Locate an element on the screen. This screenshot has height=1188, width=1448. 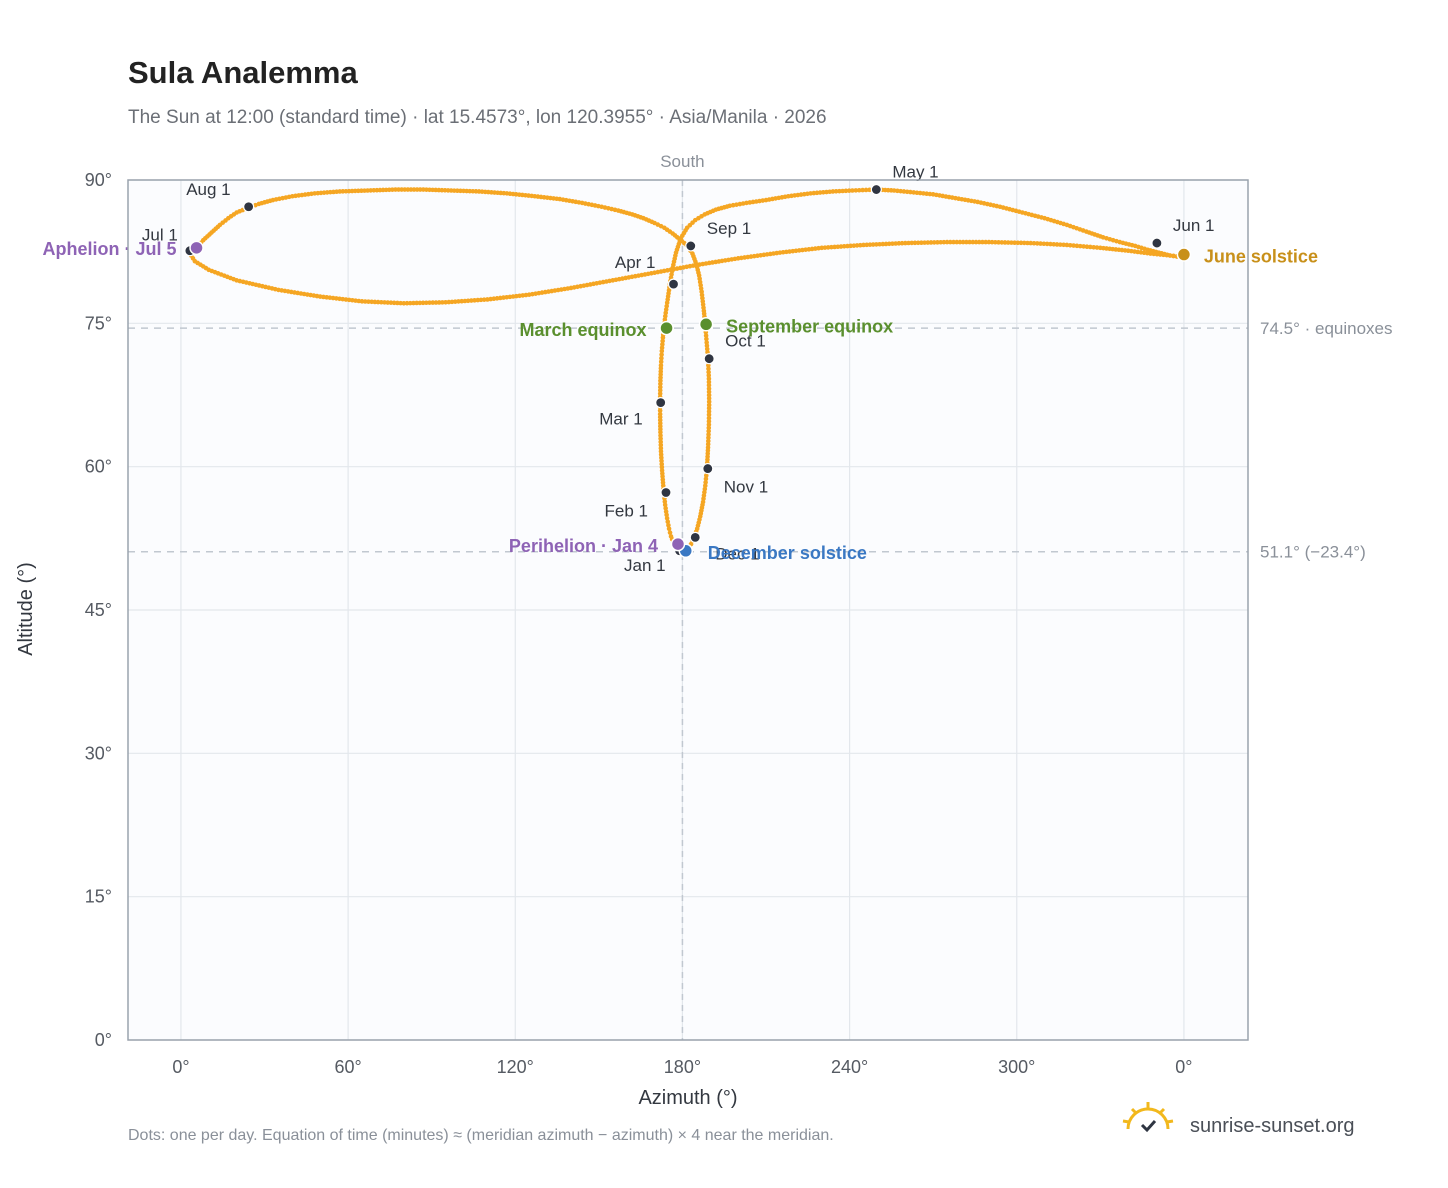
meridian-label: South is located at coordinates (682, 161).